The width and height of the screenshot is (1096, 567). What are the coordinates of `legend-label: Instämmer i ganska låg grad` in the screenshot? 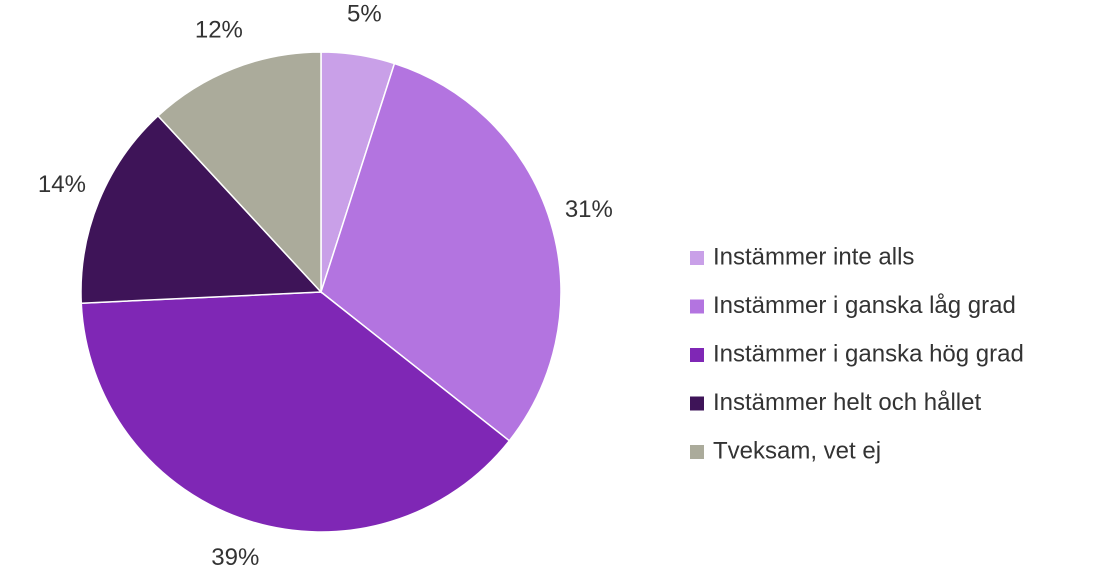 It's located at (864, 305).